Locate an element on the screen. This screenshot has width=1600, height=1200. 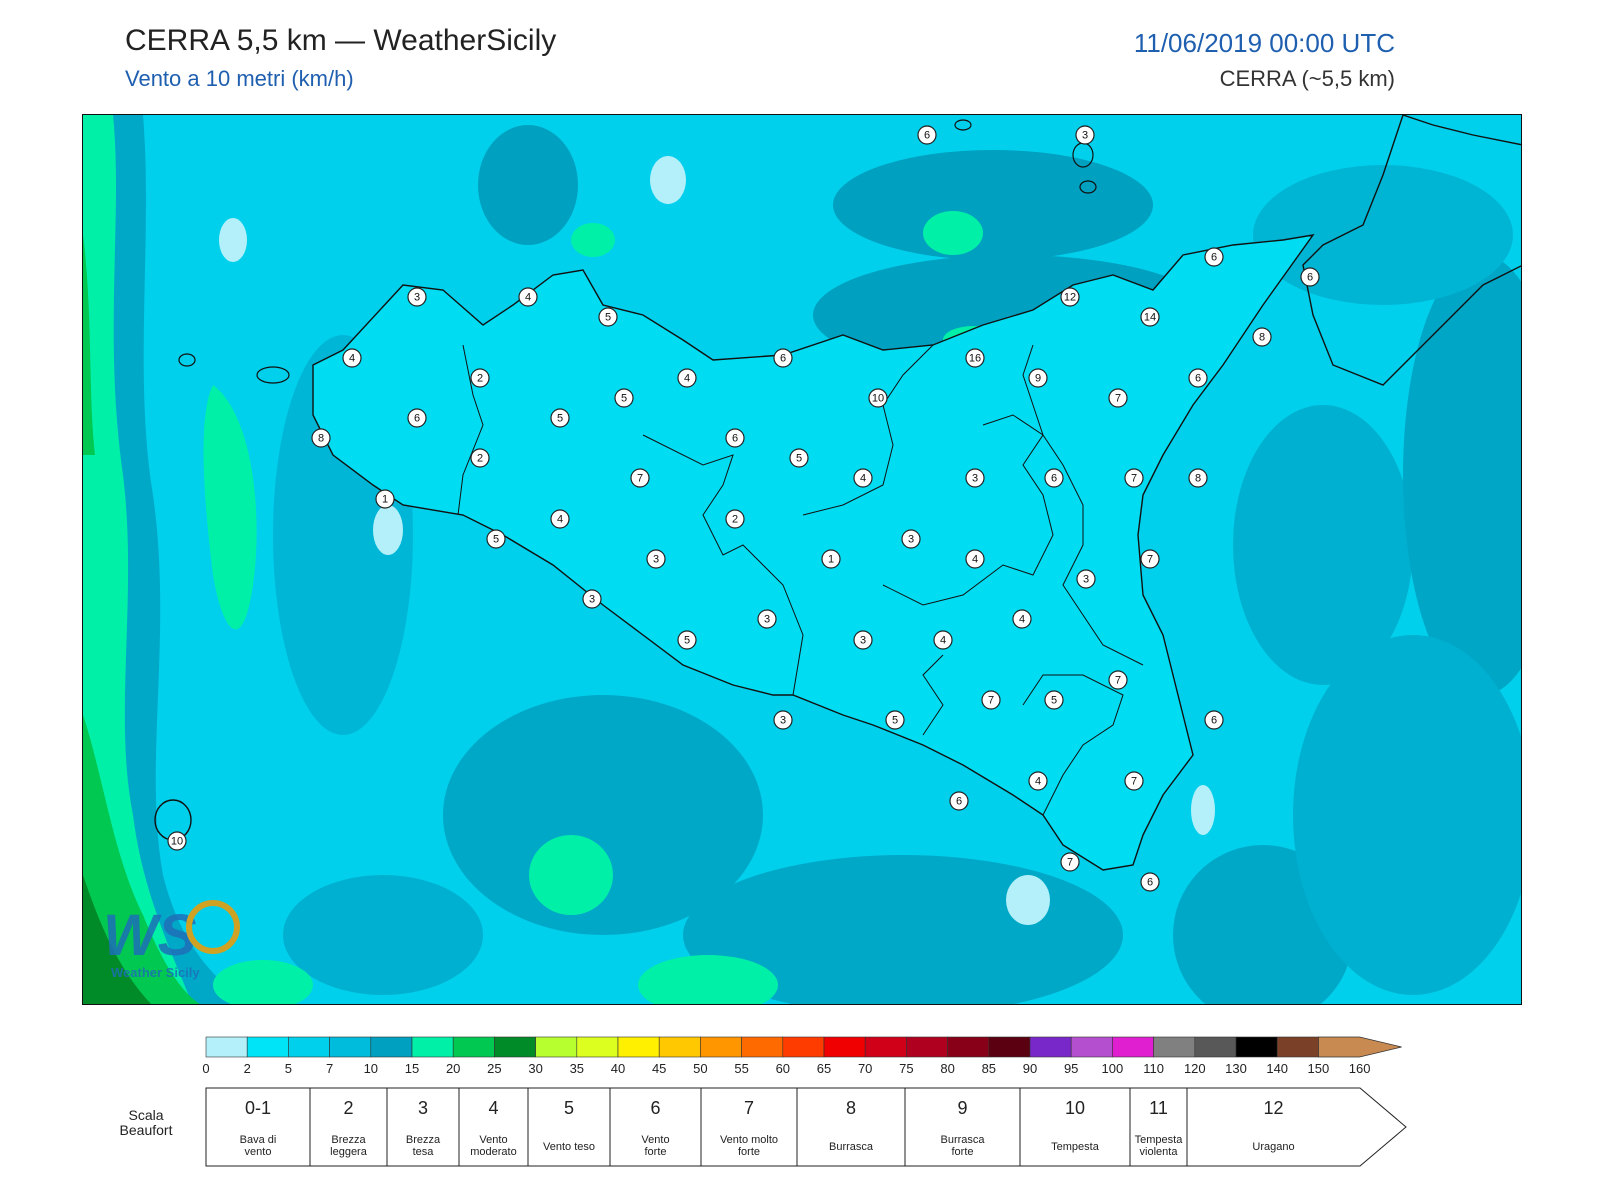
station-value: 10 is located at coordinates (177, 842).